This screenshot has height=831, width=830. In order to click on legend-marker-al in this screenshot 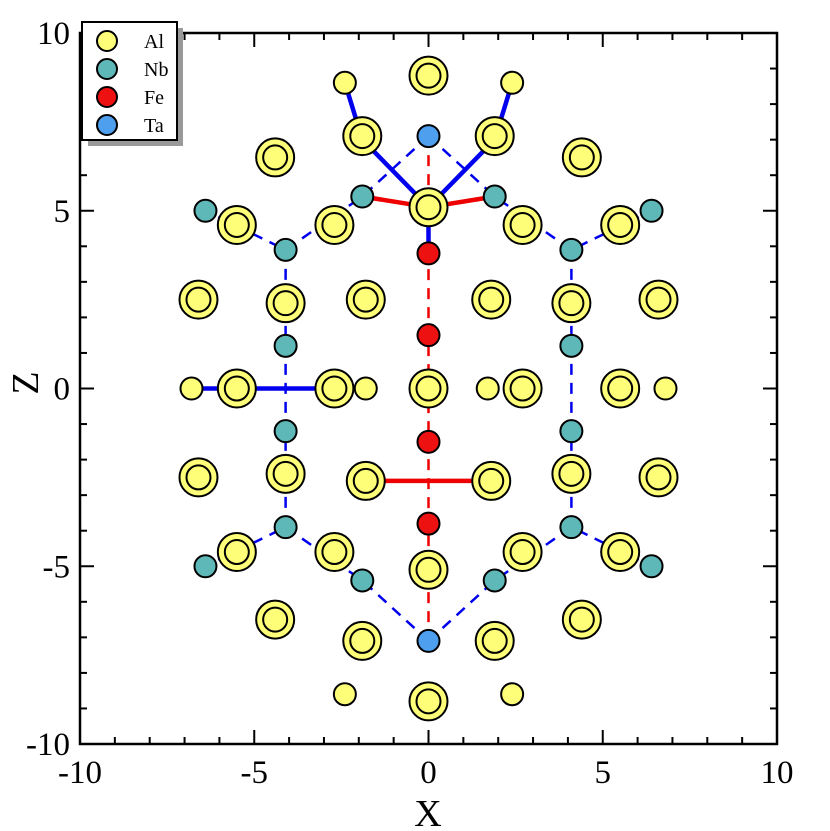, I will do `click(107, 41)`.